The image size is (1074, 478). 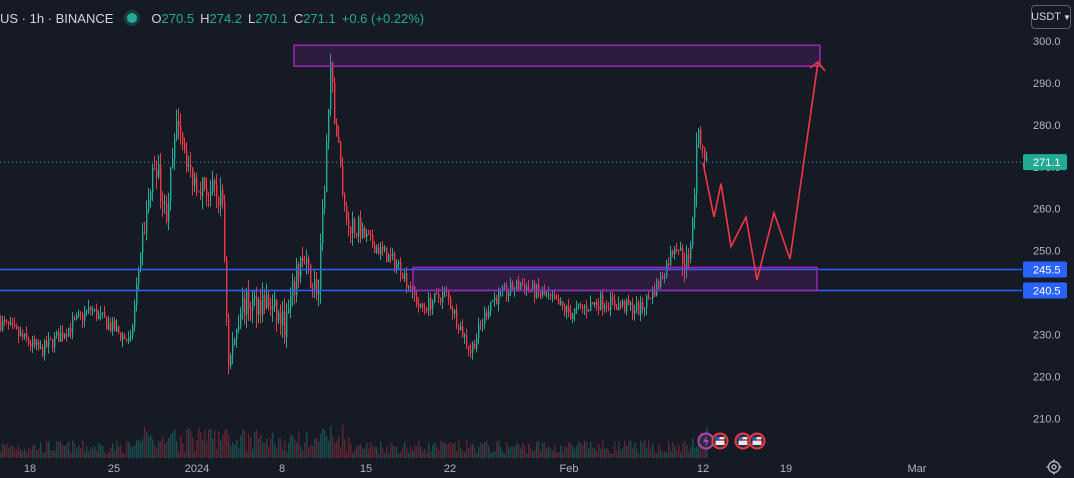 What do you see at coordinates (1054, 467) in the screenshot?
I see `gear-icon` at bounding box center [1054, 467].